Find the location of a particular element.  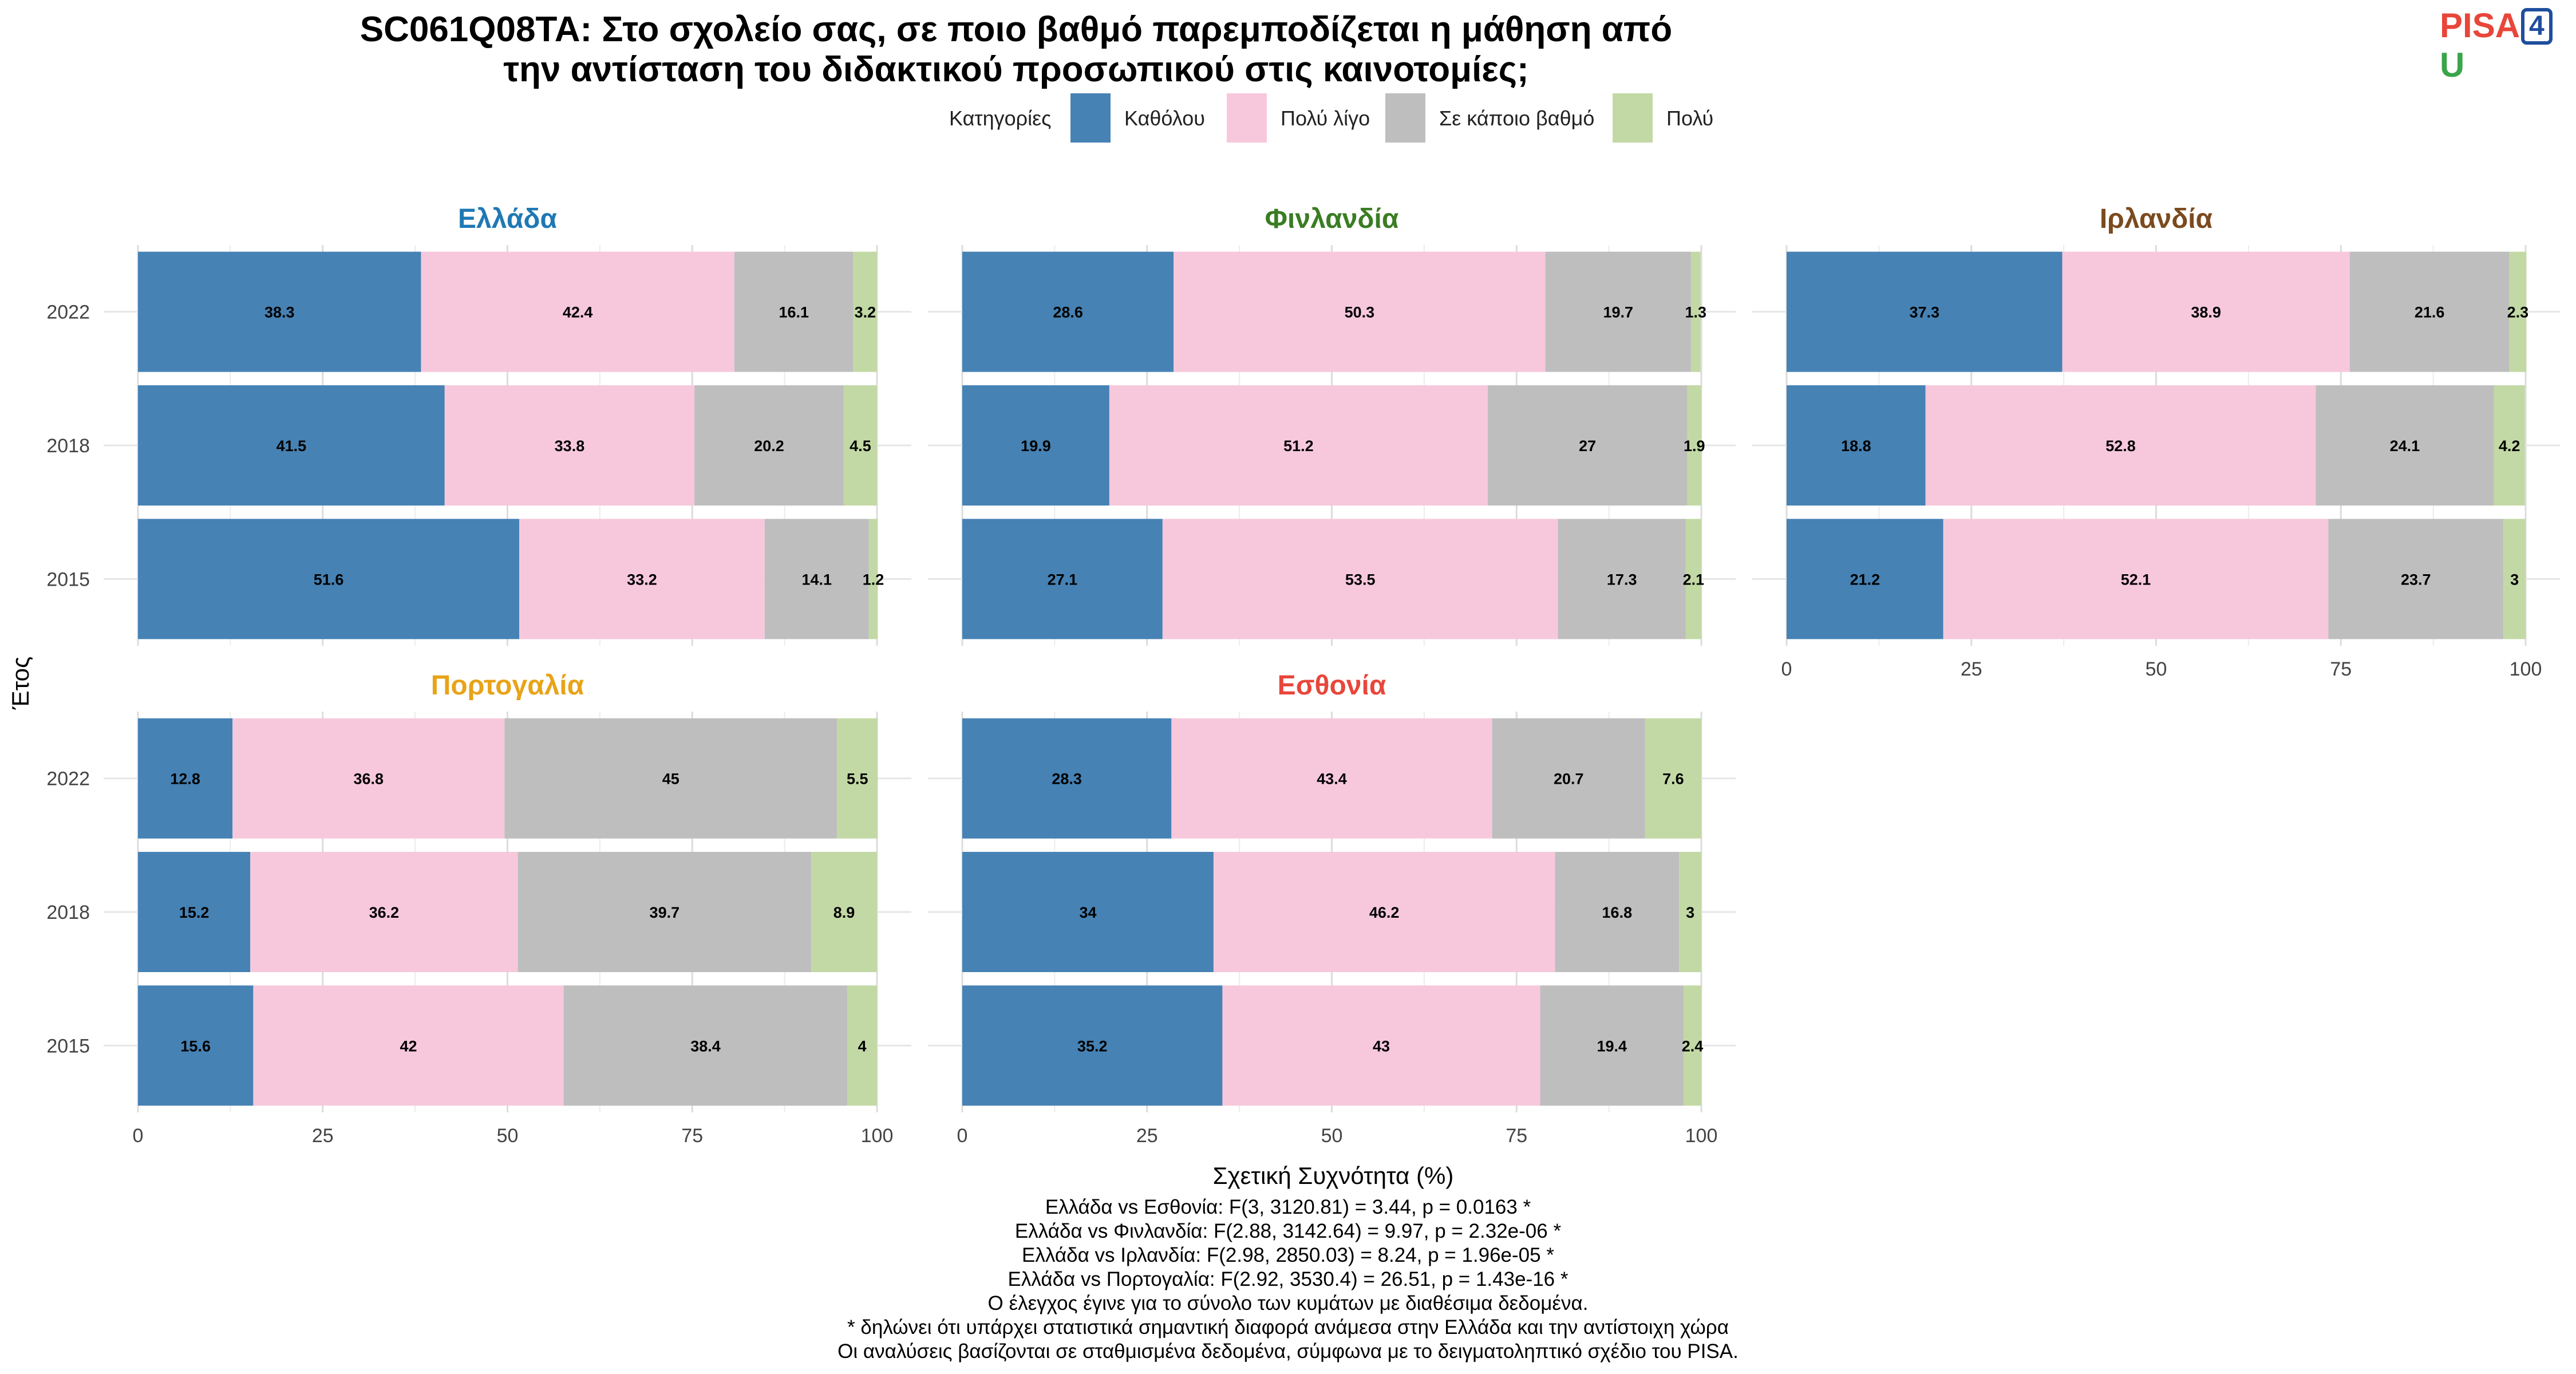

legend-title: Κατηγορίες is located at coordinates (1000, 118).